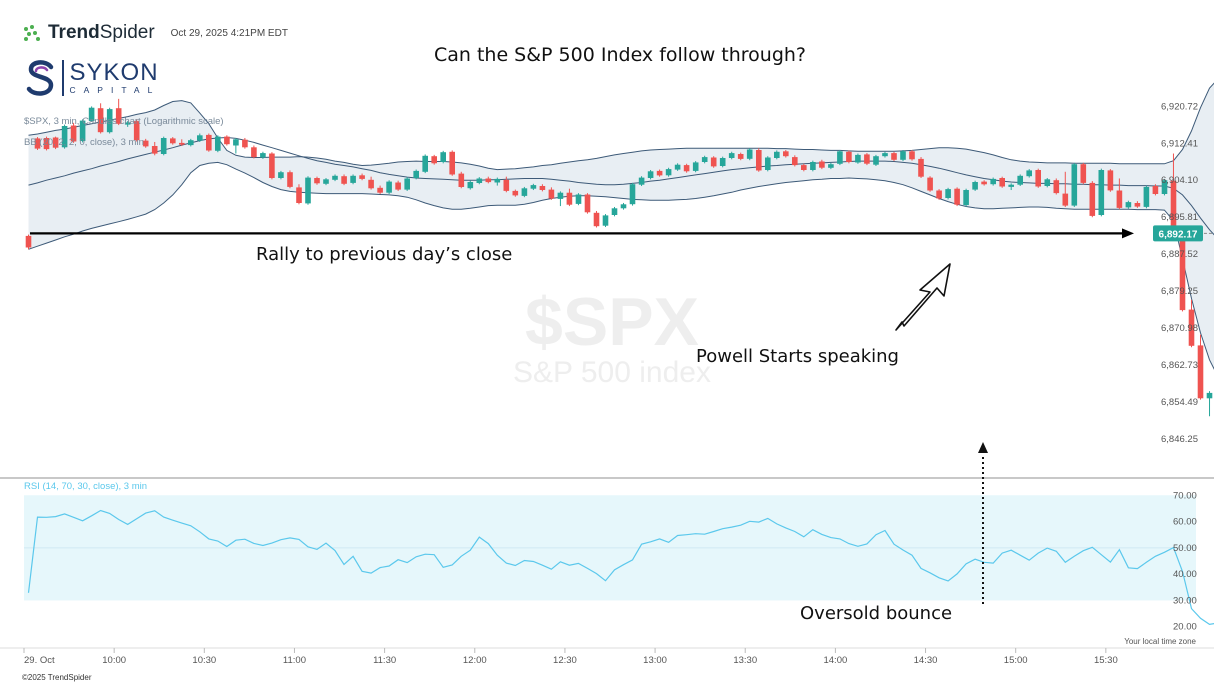 Image resolution: width=1214 pixels, height=692 pixels. Describe the element at coordinates (115, 90) in the screenshot. I see `sykon-sub: CAPITAL` at that location.